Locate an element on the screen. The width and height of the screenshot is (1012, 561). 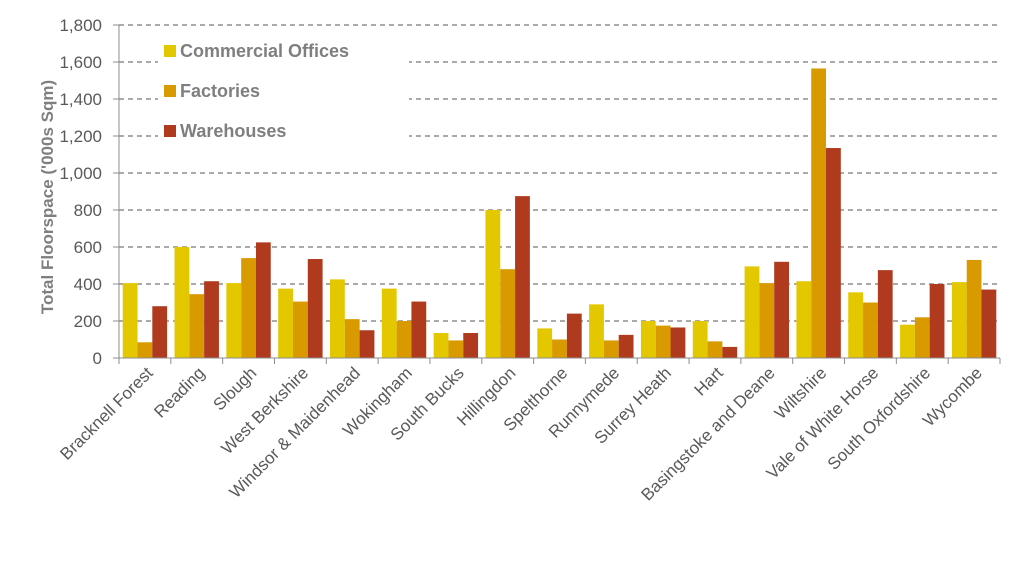
x-tick-label: Reading is located at coordinates (179, 392).